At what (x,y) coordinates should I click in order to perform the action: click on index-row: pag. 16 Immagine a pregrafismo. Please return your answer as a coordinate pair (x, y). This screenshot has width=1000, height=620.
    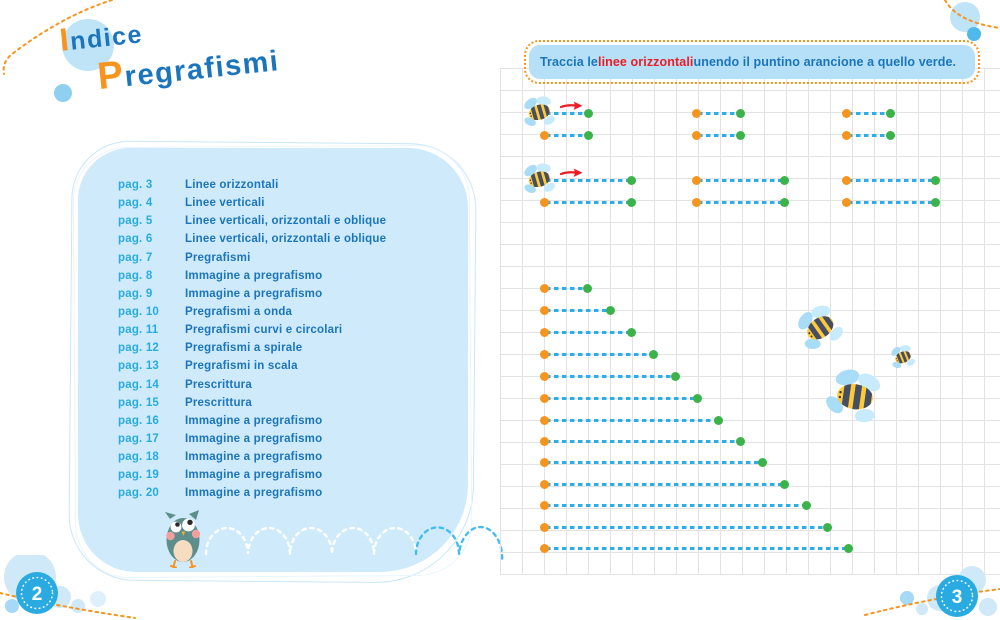
    Looking at the image, I should click on (252, 421).